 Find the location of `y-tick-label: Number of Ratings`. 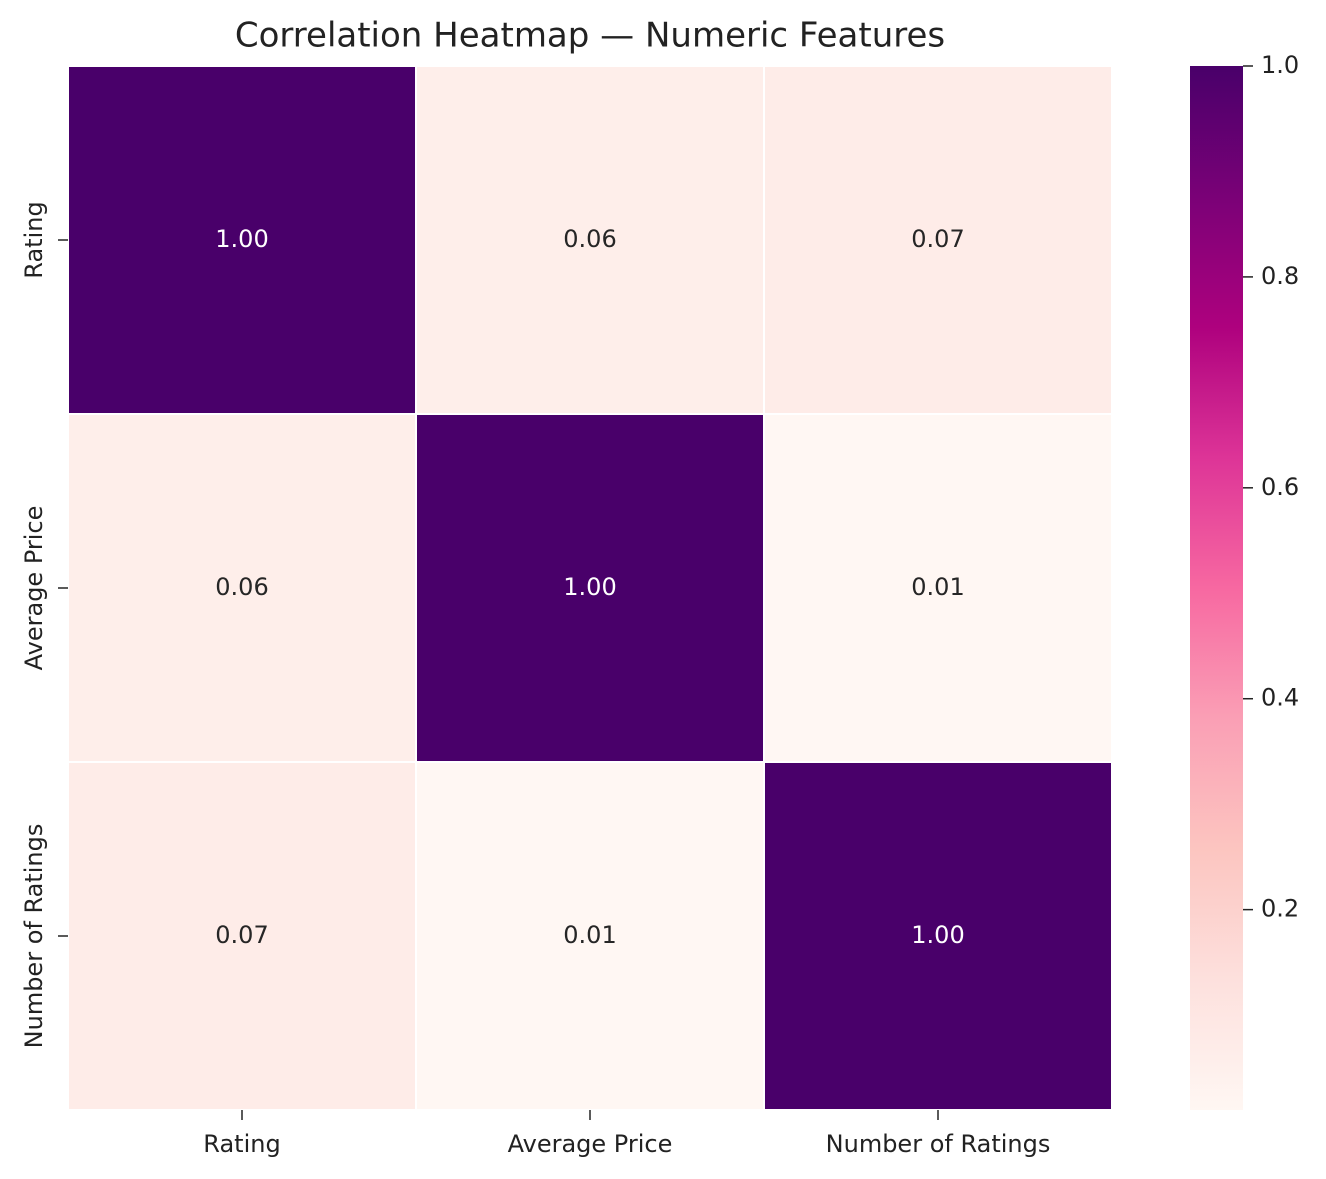

y-tick-label: Number of Ratings is located at coordinates (34, 936).